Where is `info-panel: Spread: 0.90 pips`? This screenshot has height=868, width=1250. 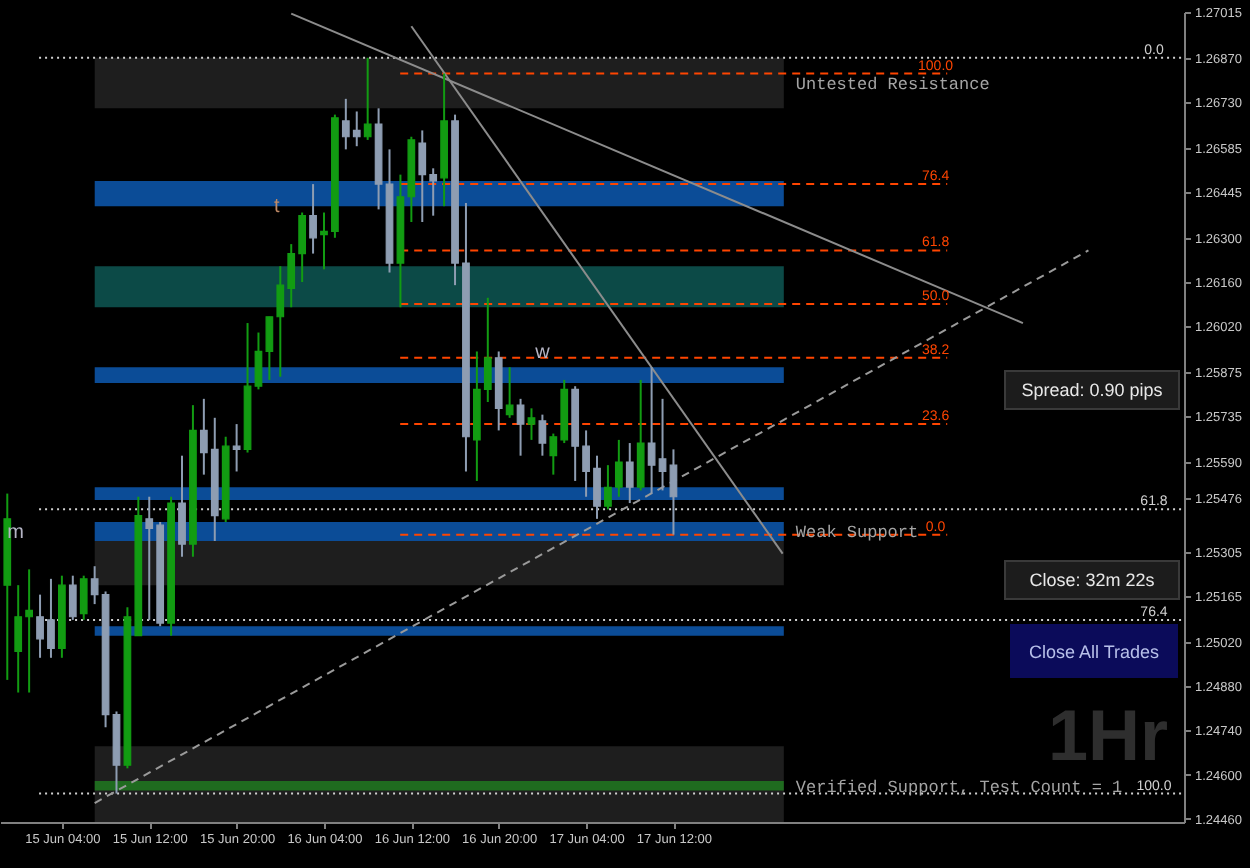 info-panel: Spread: 0.90 pips is located at coordinates (1092, 390).